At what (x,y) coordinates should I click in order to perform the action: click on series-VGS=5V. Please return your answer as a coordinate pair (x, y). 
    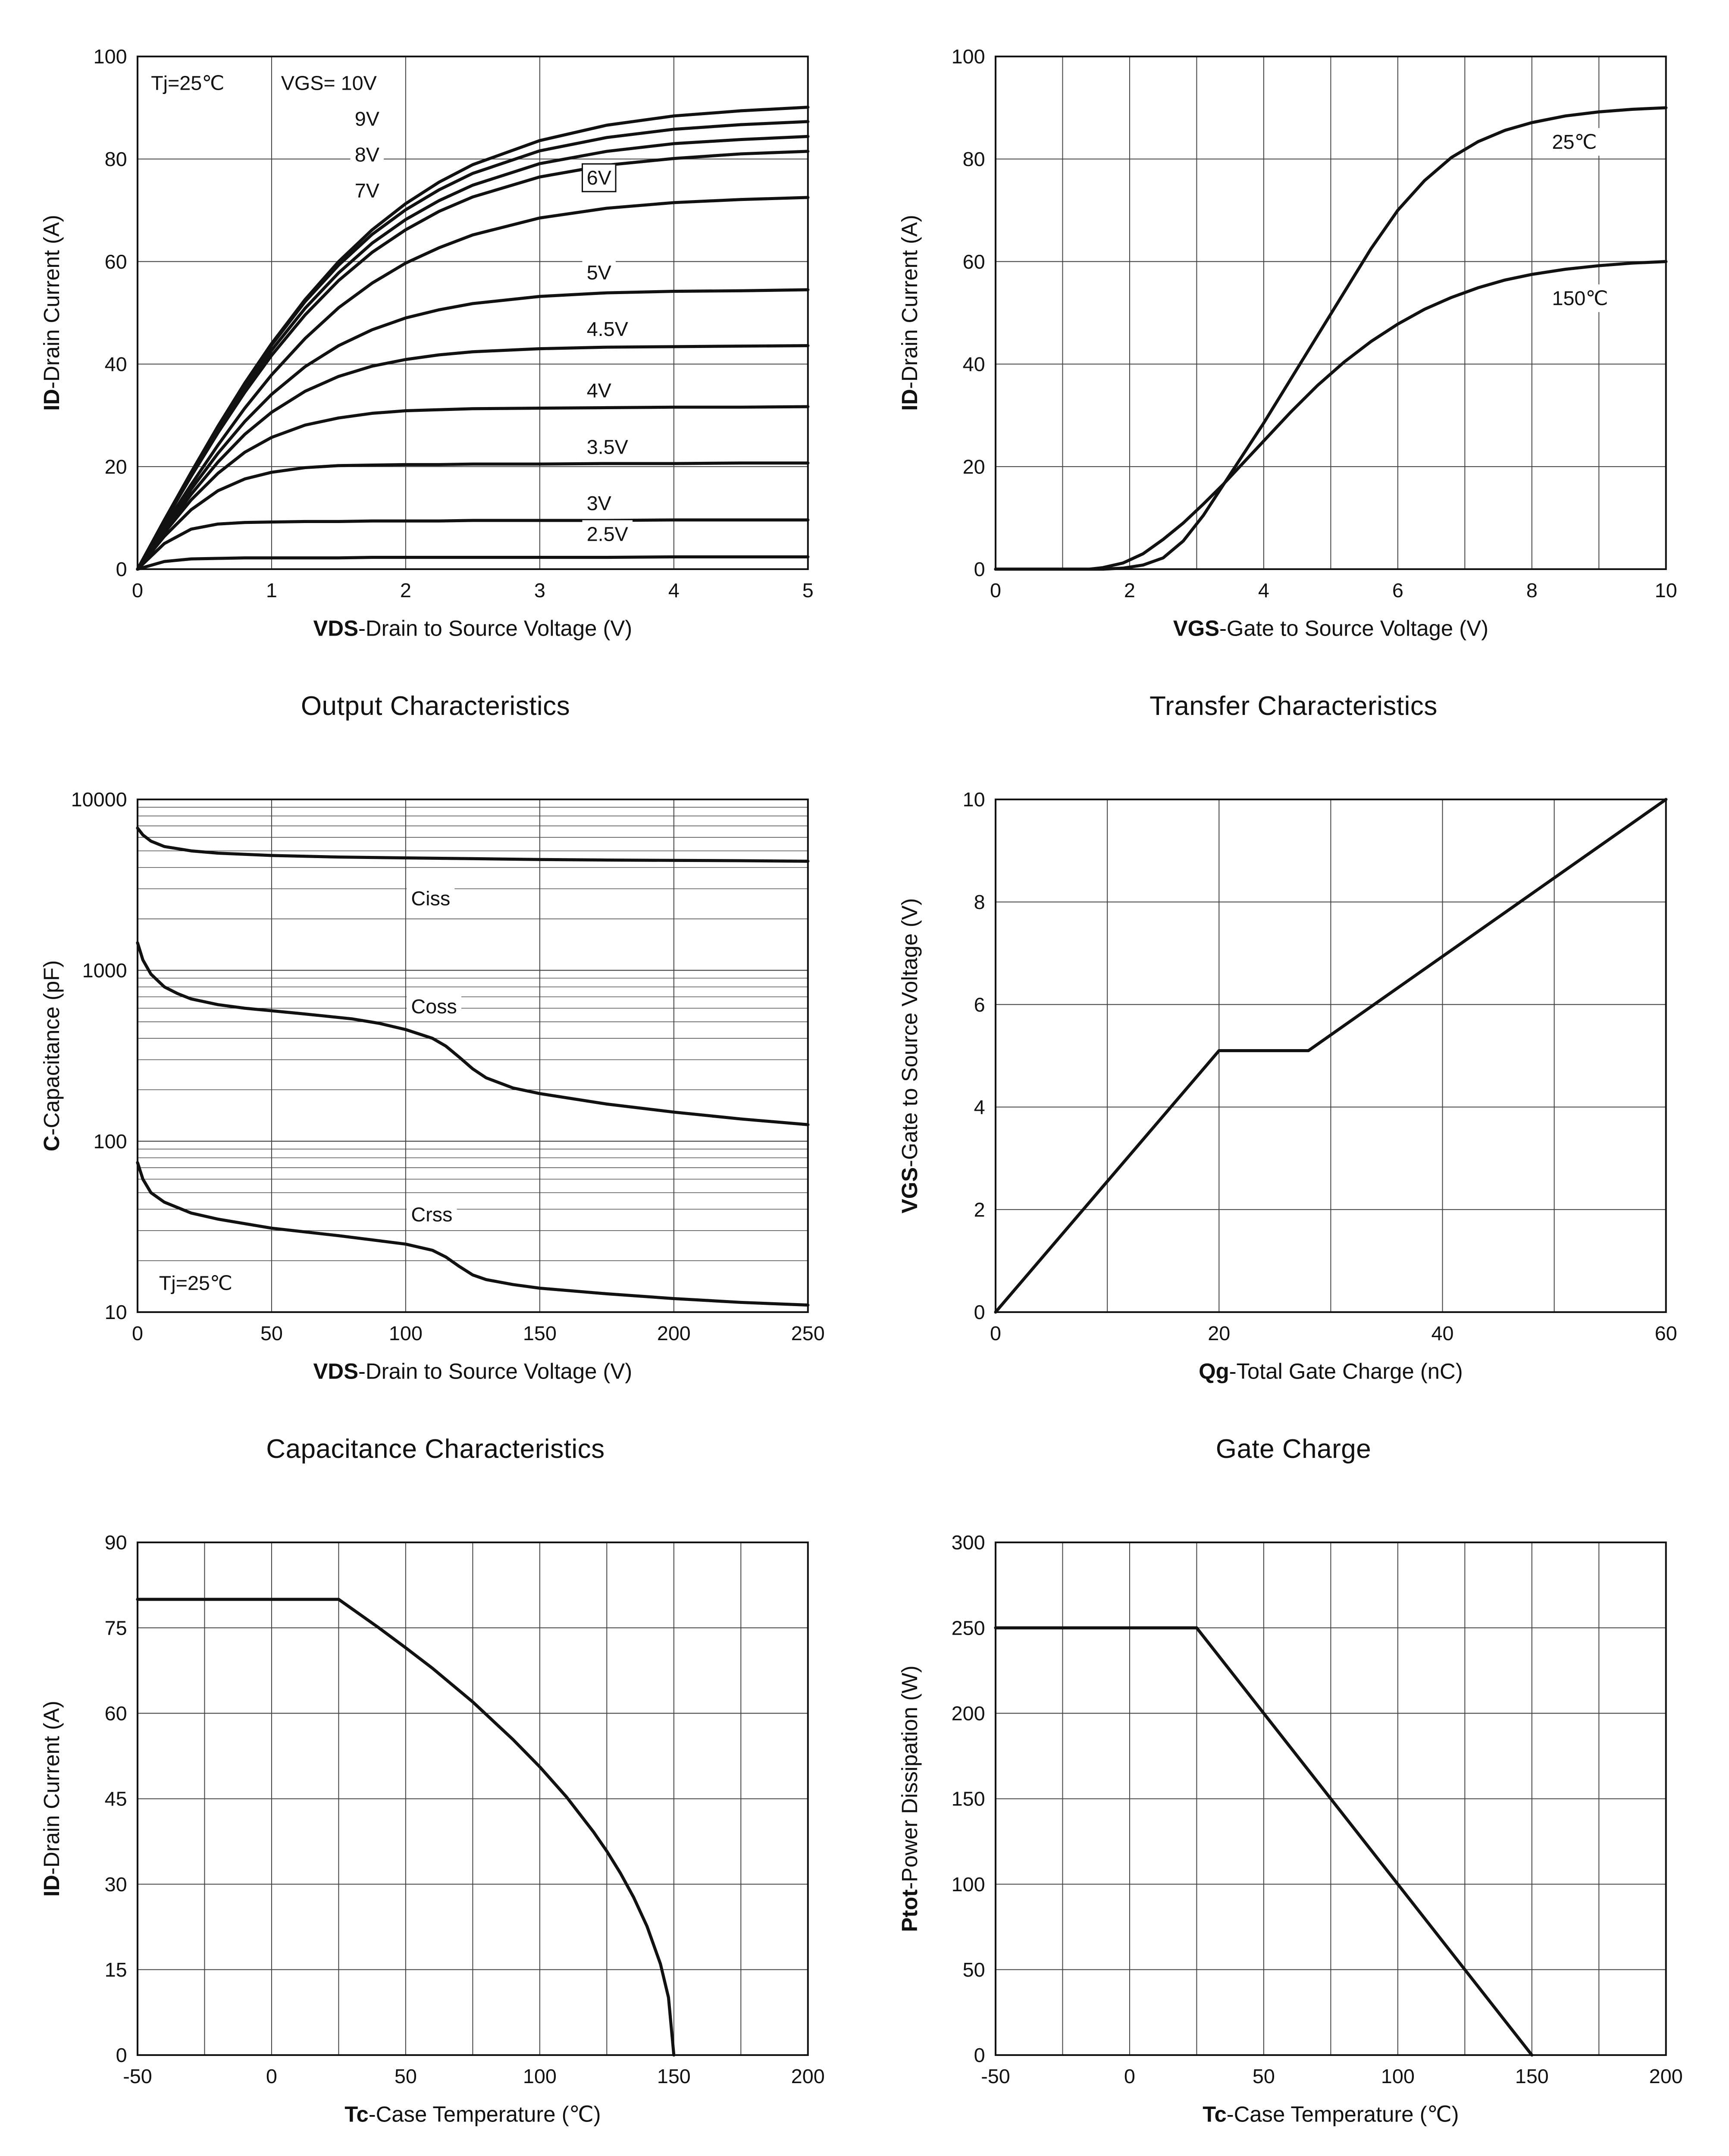
    Looking at the image, I should click on (473, 429).